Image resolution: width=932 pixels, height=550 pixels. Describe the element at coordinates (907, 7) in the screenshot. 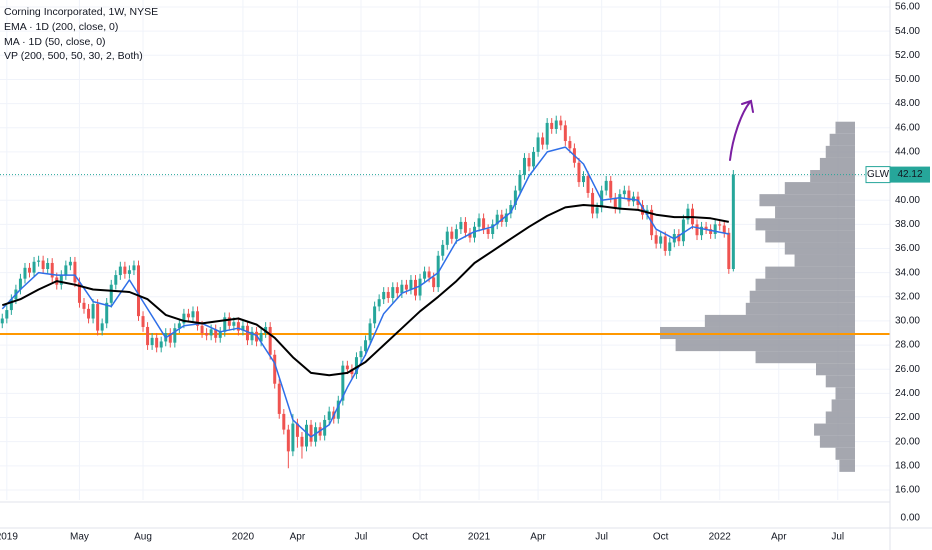

I see `y-tick-label: 56.00` at that location.